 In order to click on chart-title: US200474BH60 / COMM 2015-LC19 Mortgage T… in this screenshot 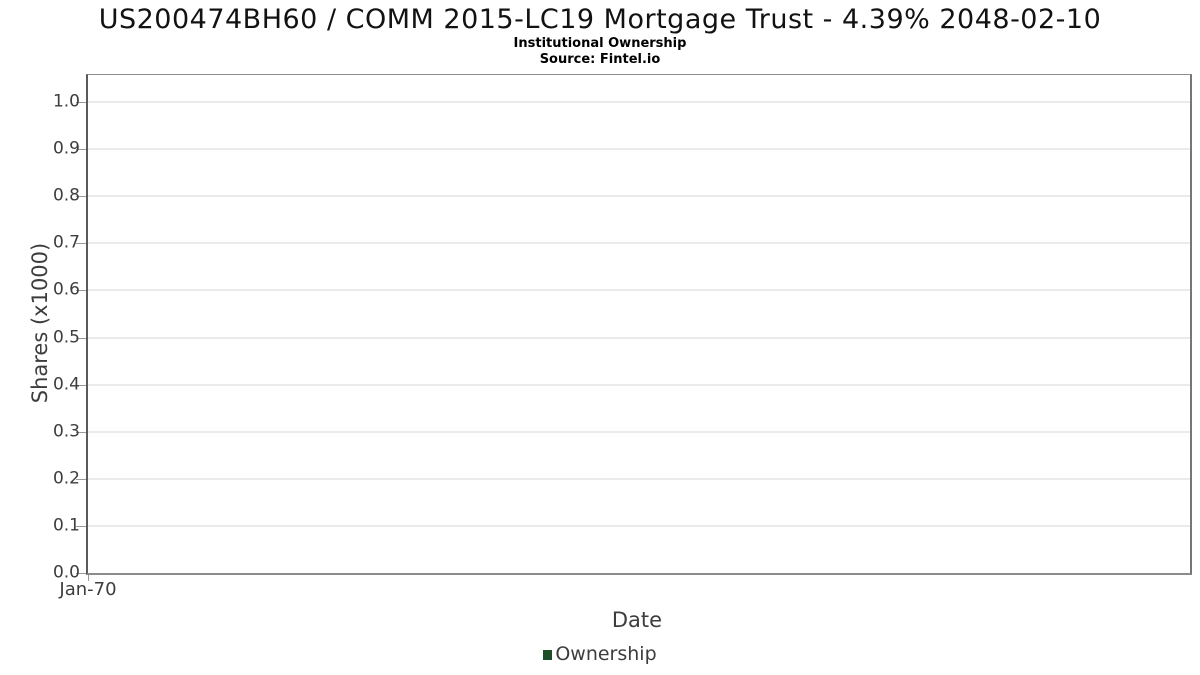, I will do `click(600, 19)`.